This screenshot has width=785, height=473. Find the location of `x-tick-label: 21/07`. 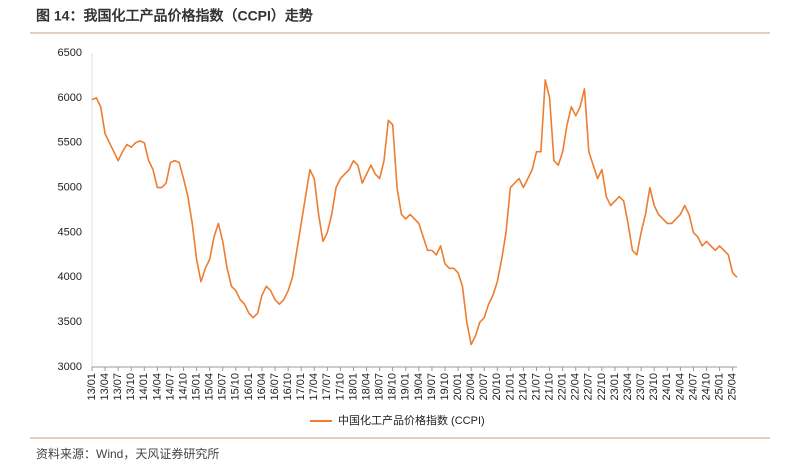

x-tick-label: 21/07 is located at coordinates (536, 387).